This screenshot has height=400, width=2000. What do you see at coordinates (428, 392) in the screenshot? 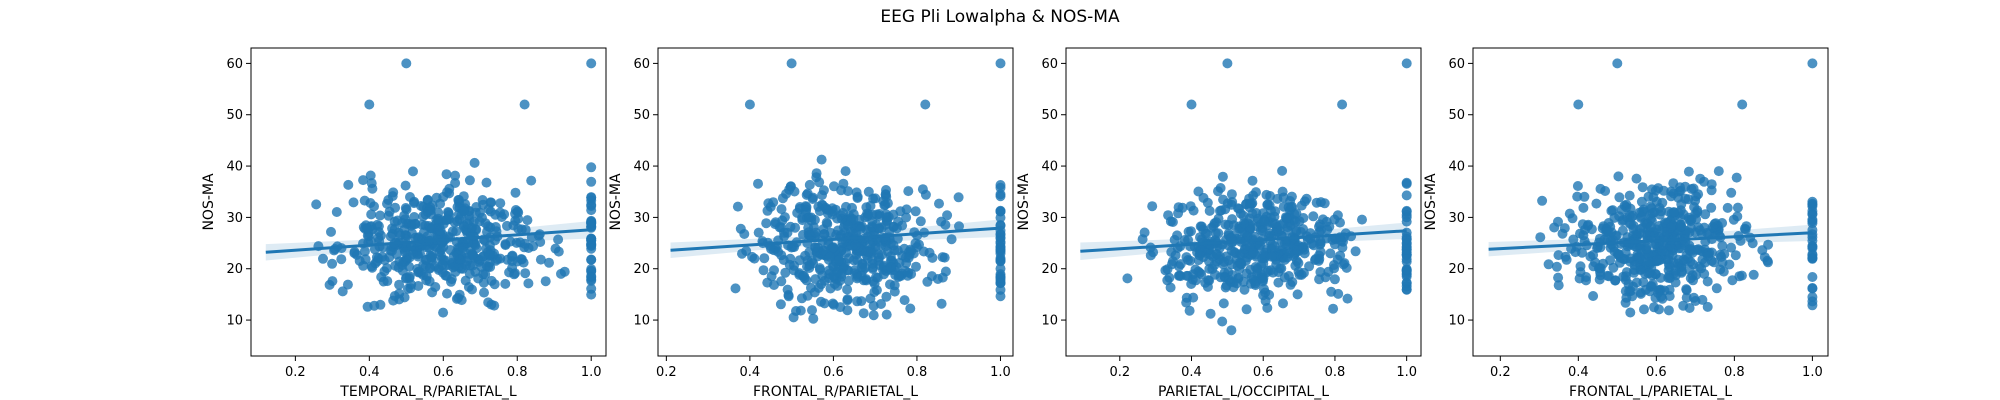
I see `x-axis-label: TEMPORAL_R/PARIETAL_L` at bounding box center [428, 392].